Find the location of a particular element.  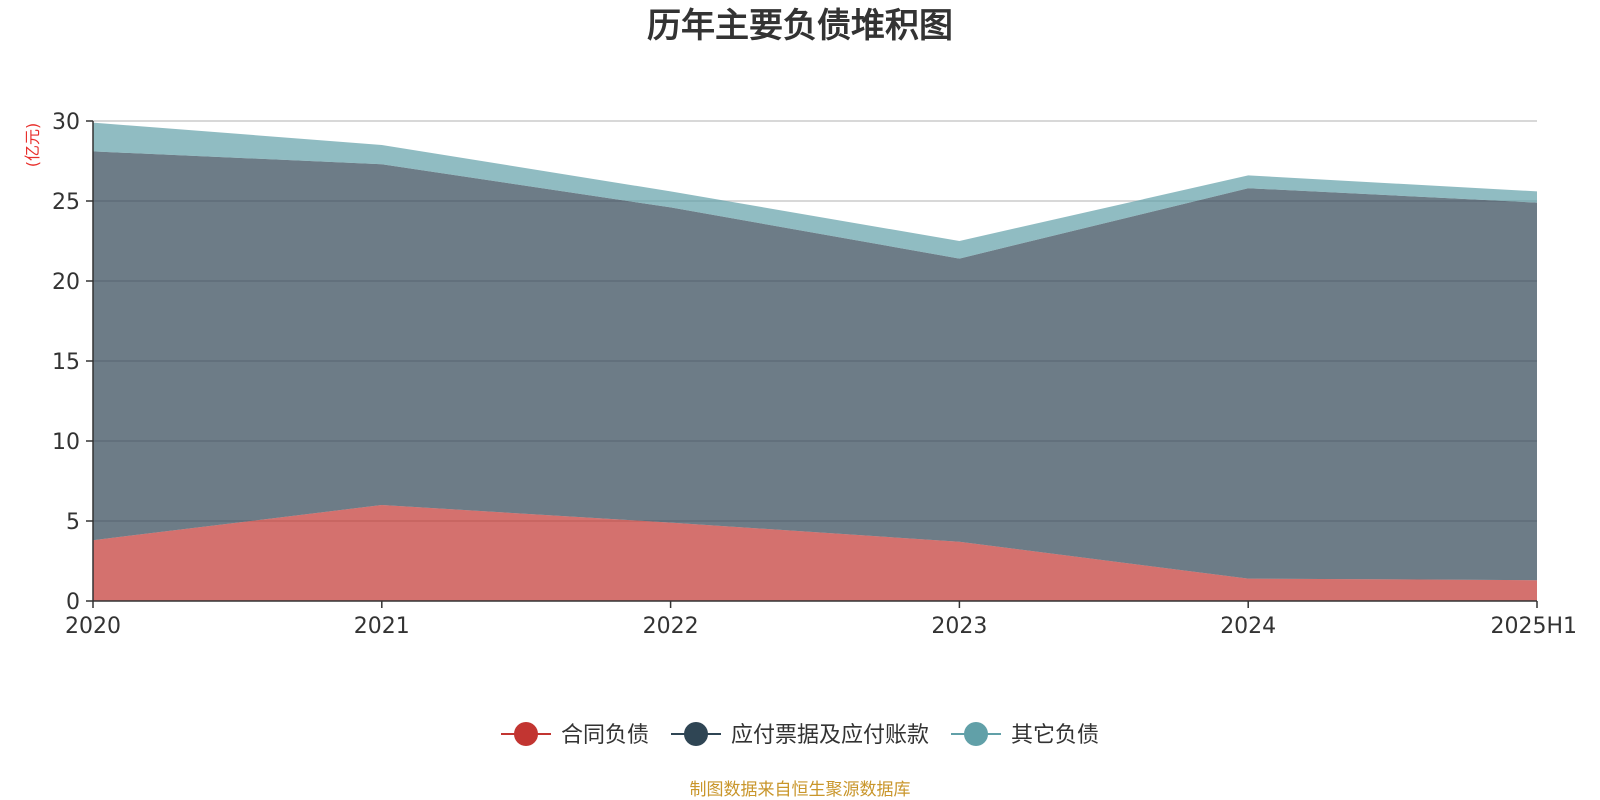

legend-item-2: 其它负债 is located at coordinates (1025, 735).